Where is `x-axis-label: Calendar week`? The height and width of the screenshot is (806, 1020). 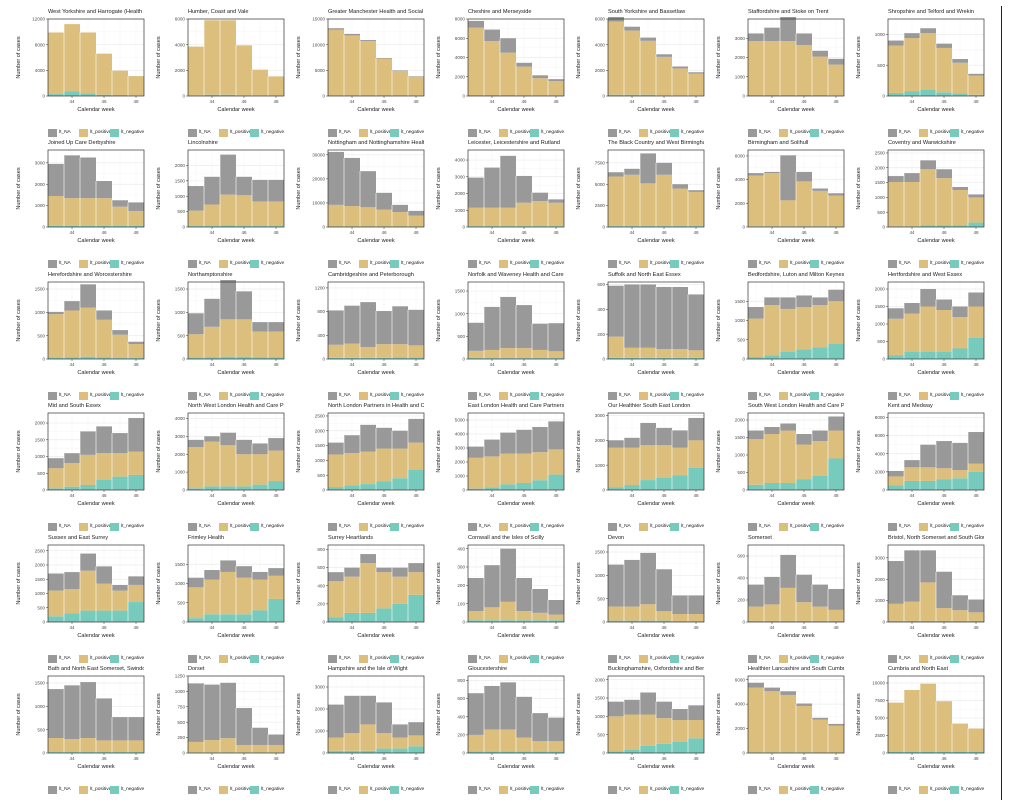
x-axis-label: Calendar week is located at coordinates (96, 373).